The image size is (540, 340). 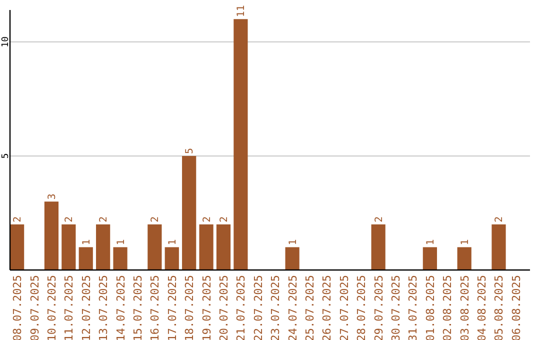 What do you see at coordinates (293, 307) in the screenshot?
I see `x-tick-label: 24.07.2025` at bounding box center [293, 307].